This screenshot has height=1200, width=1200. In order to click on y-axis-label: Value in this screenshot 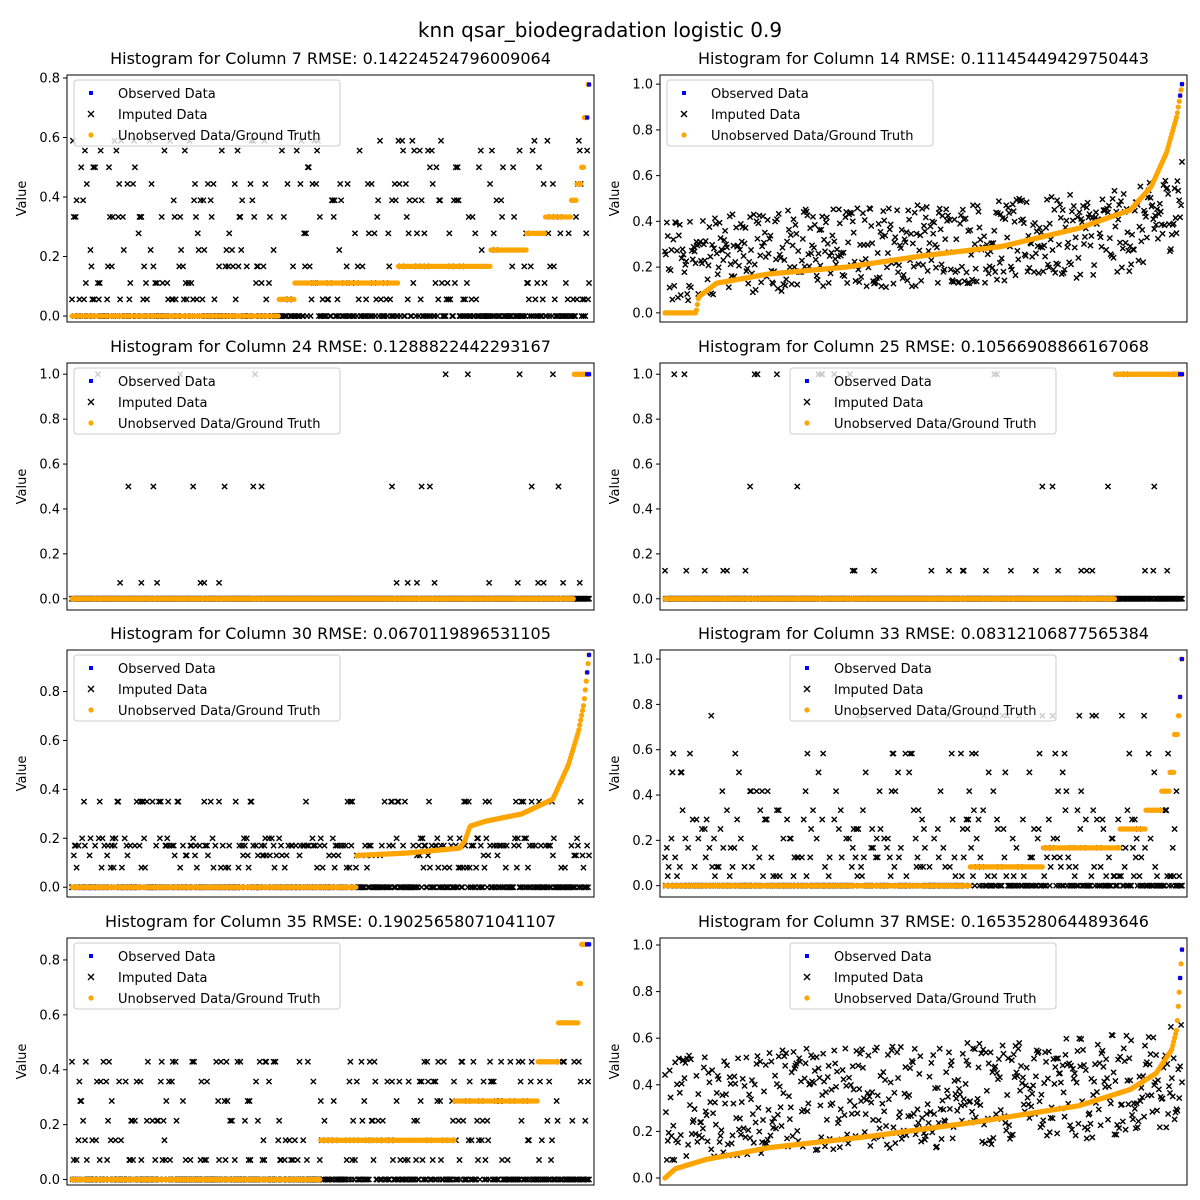, I will do `click(615, 199)`.